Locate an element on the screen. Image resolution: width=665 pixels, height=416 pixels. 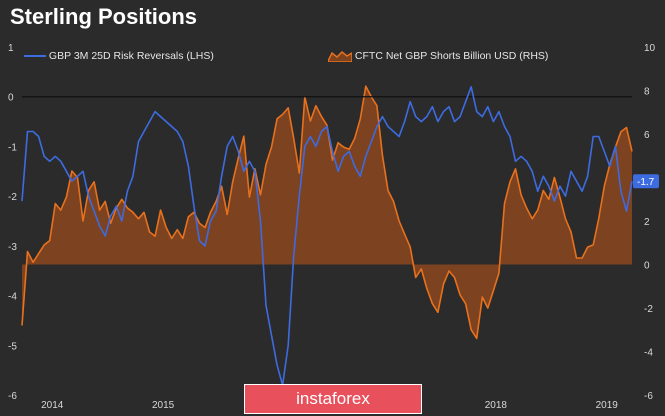
right-axis-tick-label: 8 is located at coordinates (647, 92).